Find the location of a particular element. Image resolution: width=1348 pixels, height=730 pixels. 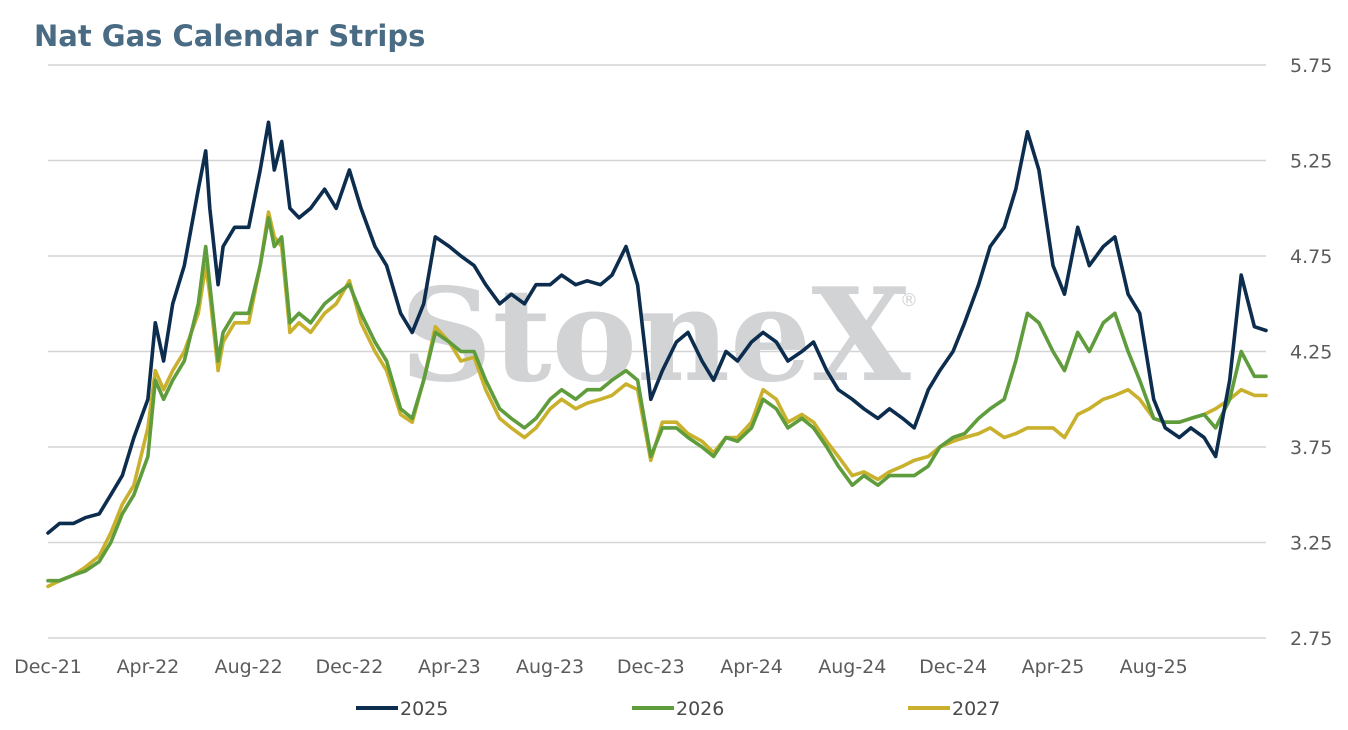

legend-label: 2026 is located at coordinates (700, 709).